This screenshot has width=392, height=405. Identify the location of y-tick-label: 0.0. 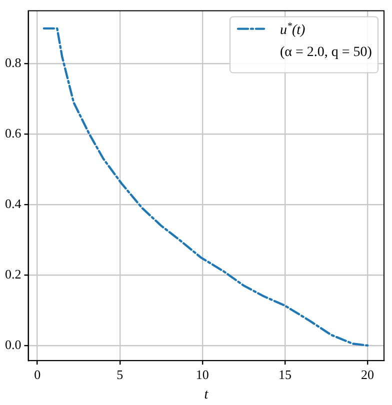
(13, 344).